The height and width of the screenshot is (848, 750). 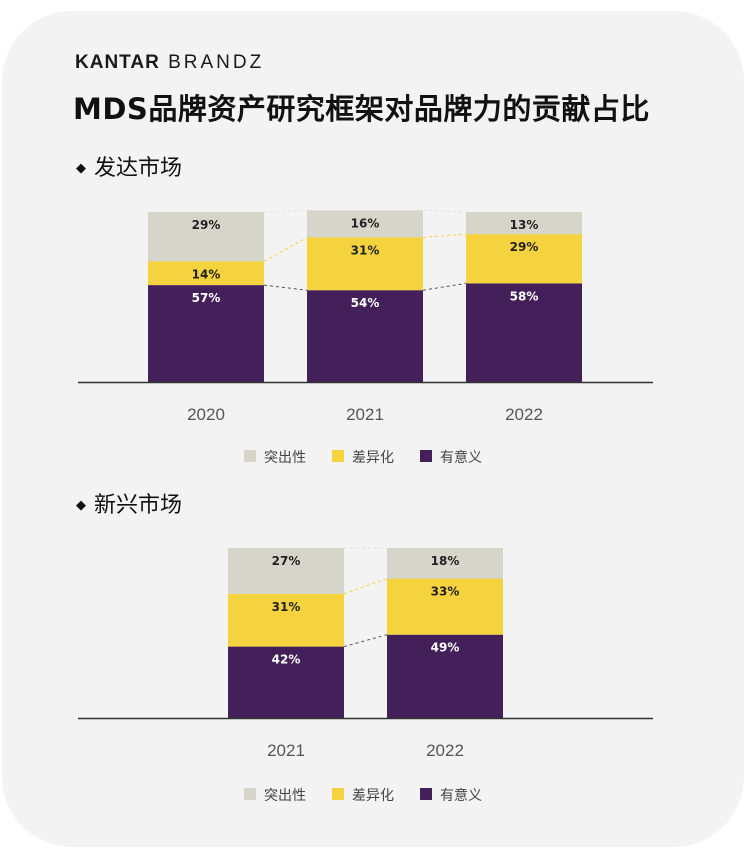 I want to click on data-label-salient-2022: 13%, so click(x=524, y=225).